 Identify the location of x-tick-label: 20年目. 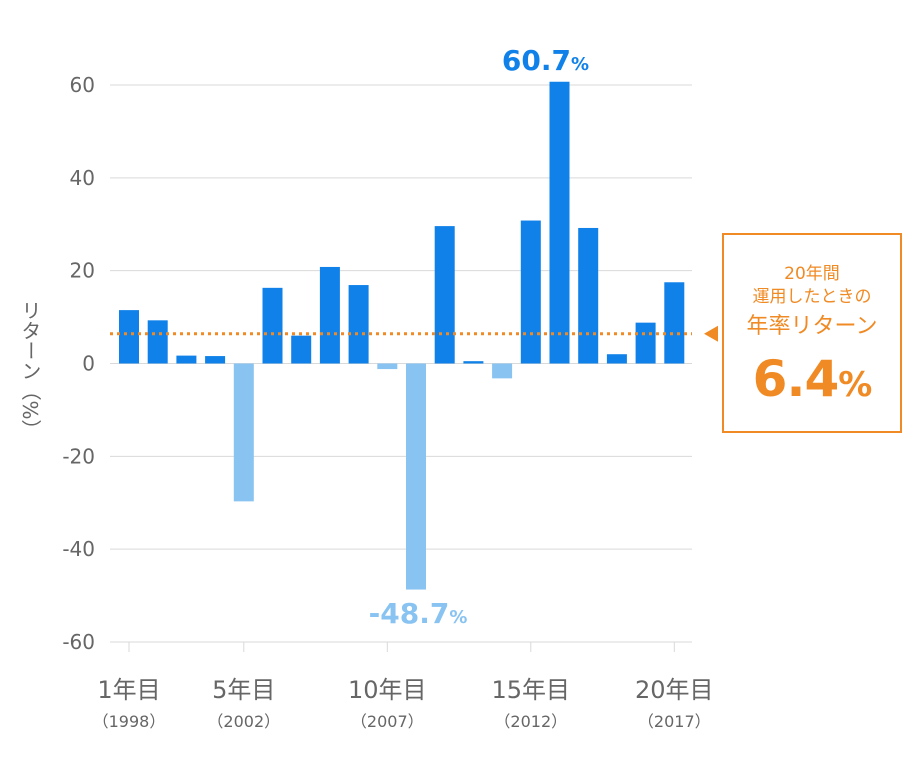
(674, 690).